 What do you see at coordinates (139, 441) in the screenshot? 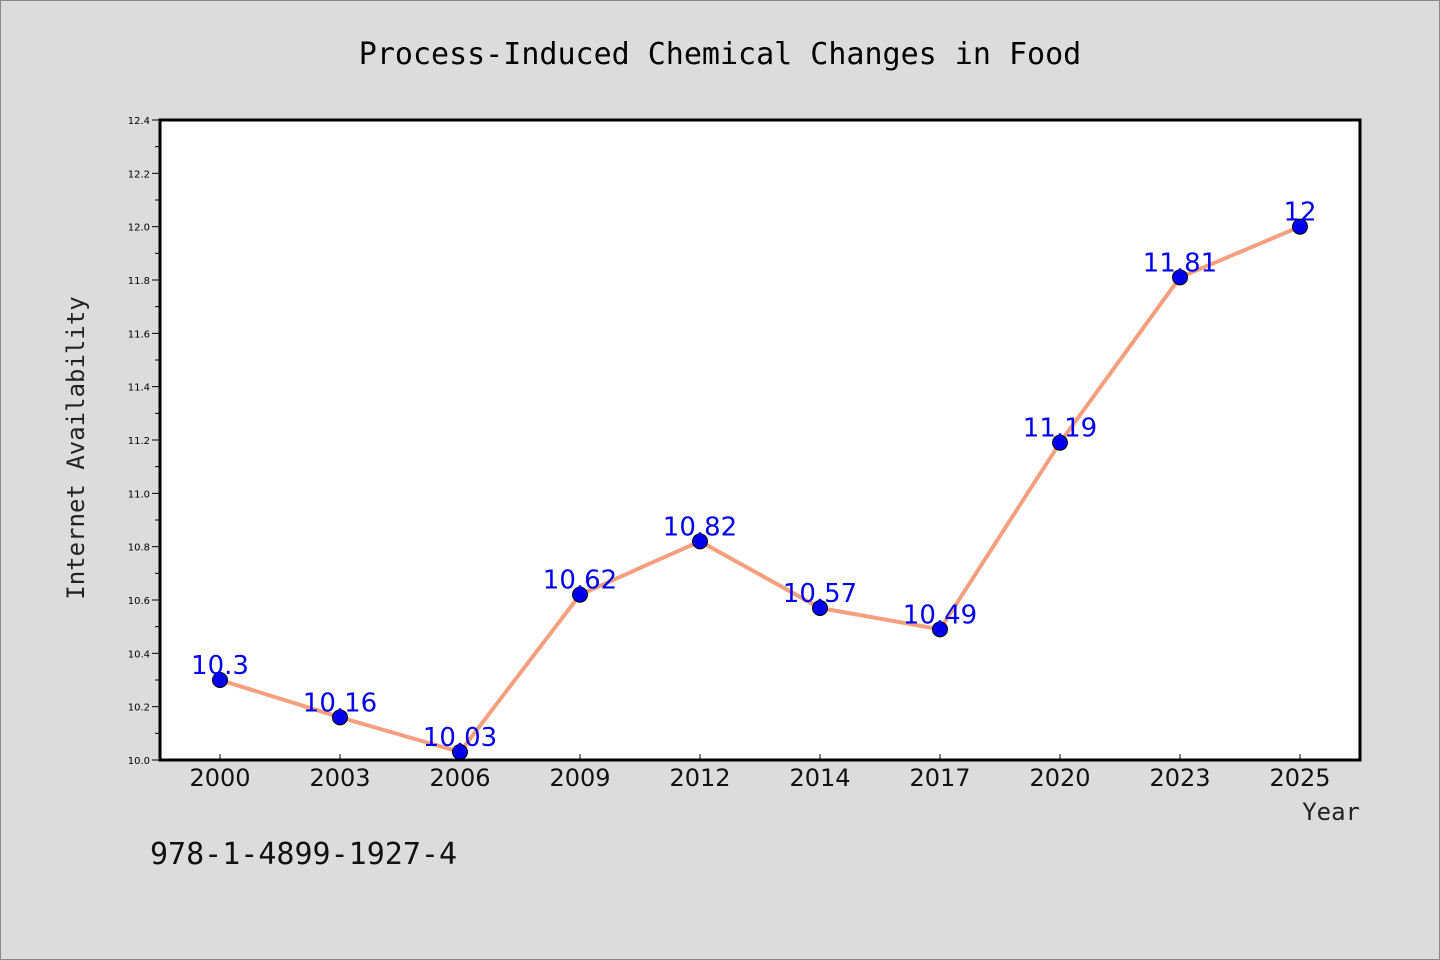
I see `y-tick-label: 11.2` at bounding box center [139, 441].